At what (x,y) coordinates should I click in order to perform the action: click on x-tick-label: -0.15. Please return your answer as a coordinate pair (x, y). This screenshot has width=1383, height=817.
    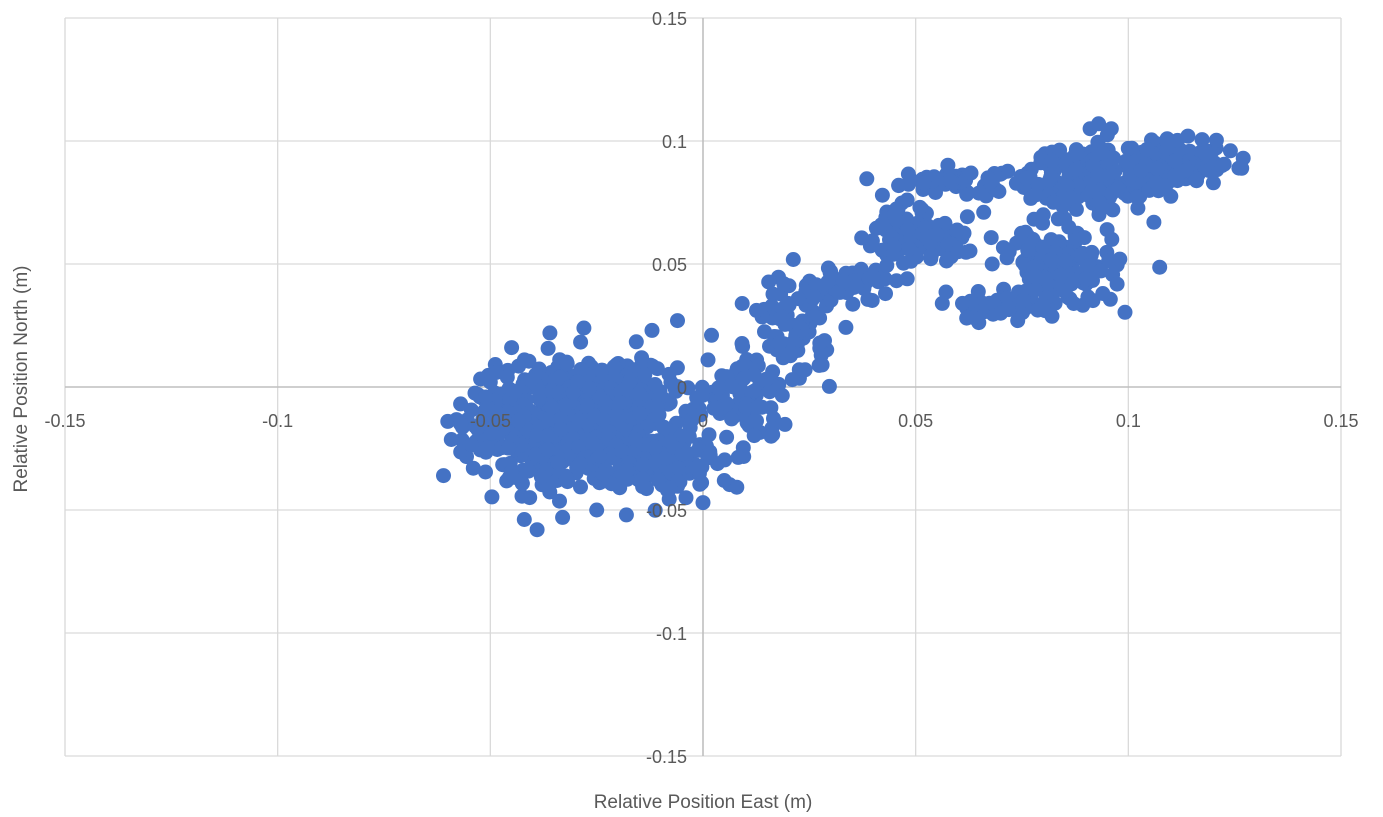
    Looking at the image, I should click on (64, 421).